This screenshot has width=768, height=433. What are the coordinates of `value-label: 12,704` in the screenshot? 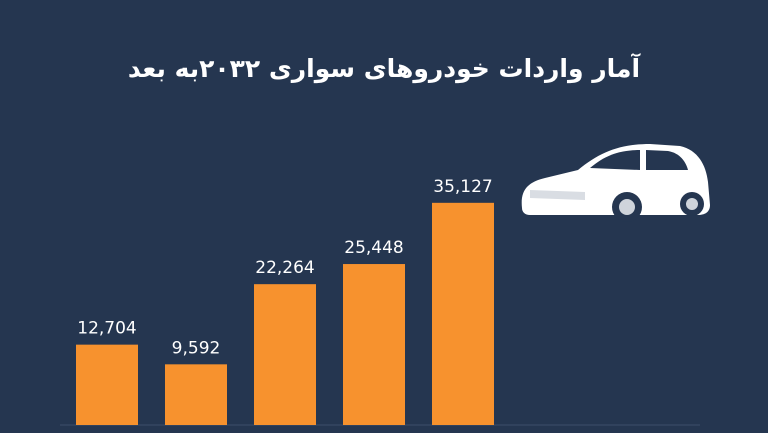 It's located at (106, 329).